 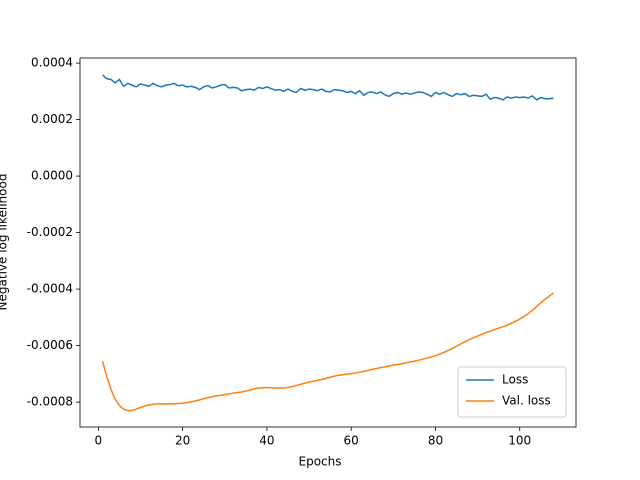 I want to click on y-tick-label: 0.0004, so click(x=52, y=63).